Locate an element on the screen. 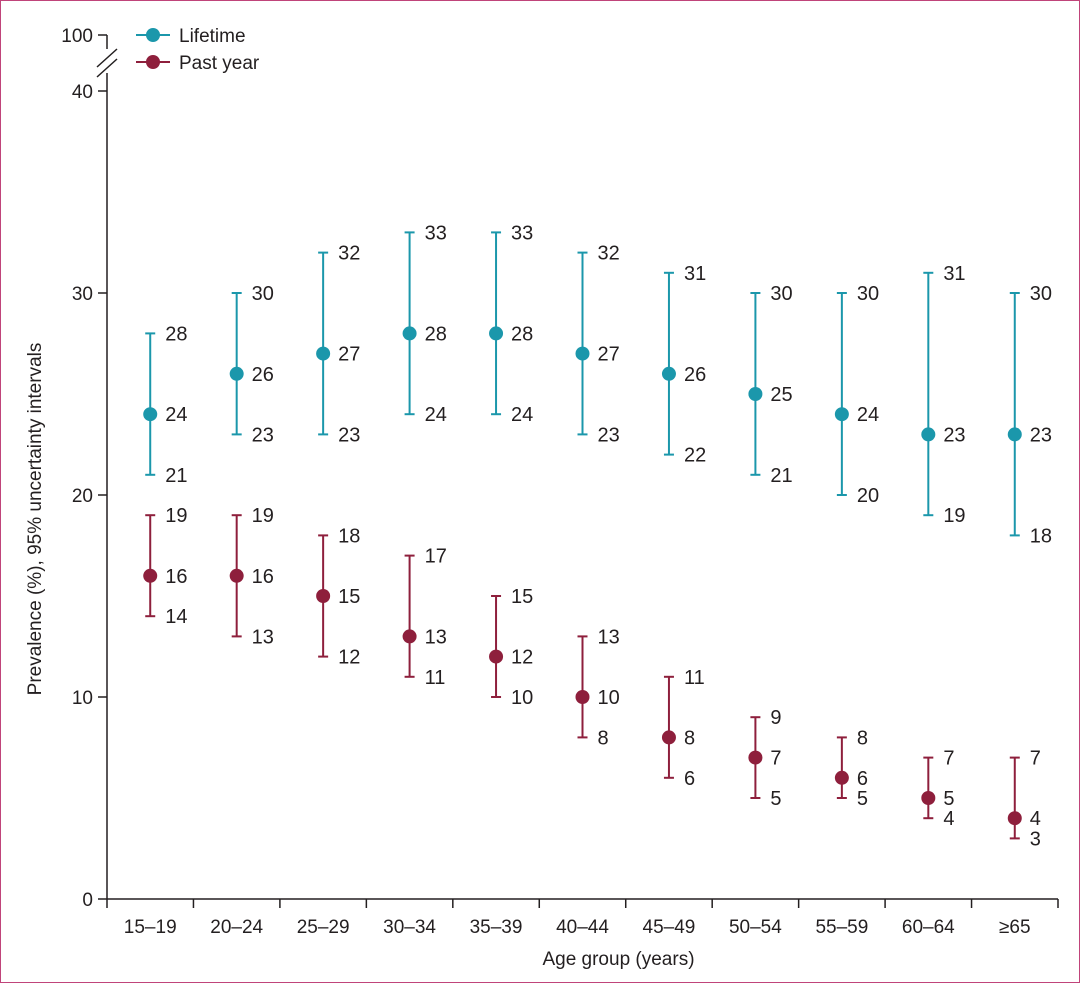 The image size is (1080, 983). upper-value-label: 11 is located at coordinates (694, 678).